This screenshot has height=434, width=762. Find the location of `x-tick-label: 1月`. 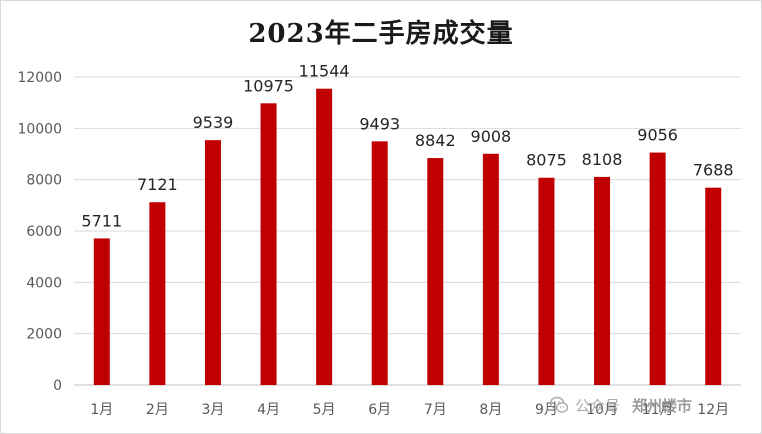

x-tick-label: 1月 is located at coordinates (101, 410).